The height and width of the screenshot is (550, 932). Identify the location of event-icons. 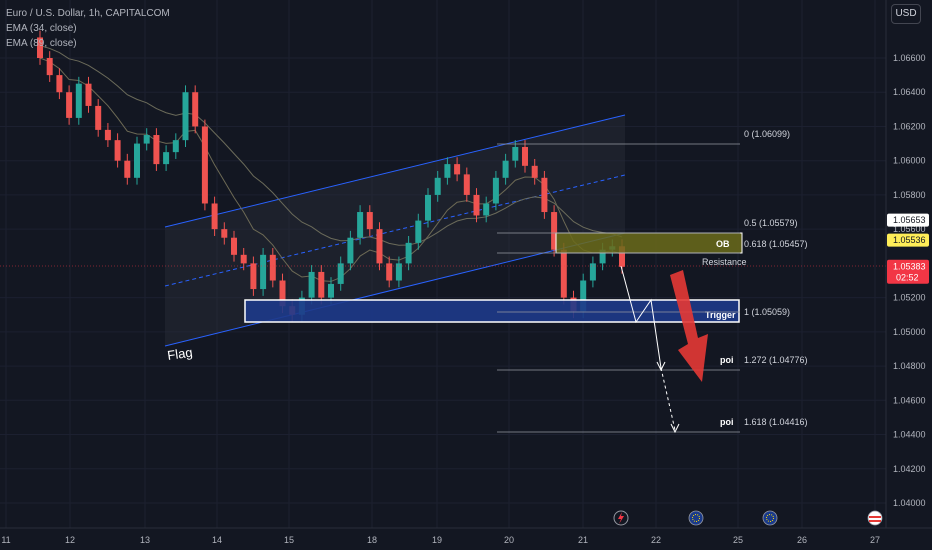
(748, 518).